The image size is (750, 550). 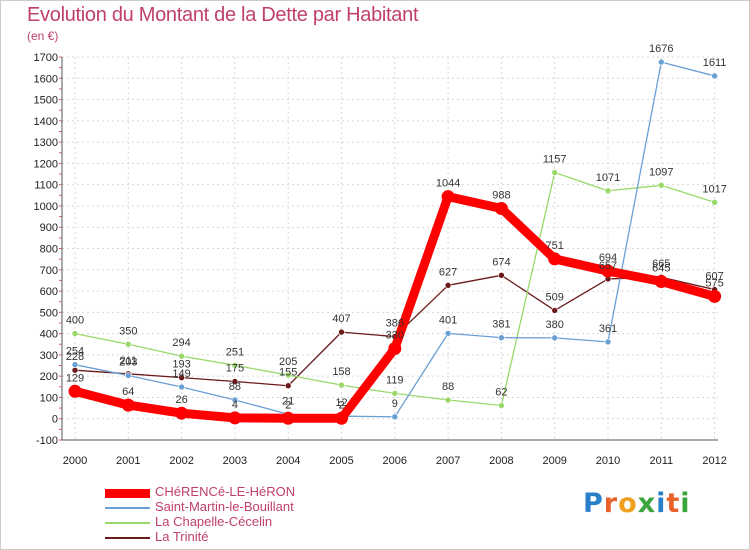 I want to click on data-label: 211, so click(x=129, y=361).